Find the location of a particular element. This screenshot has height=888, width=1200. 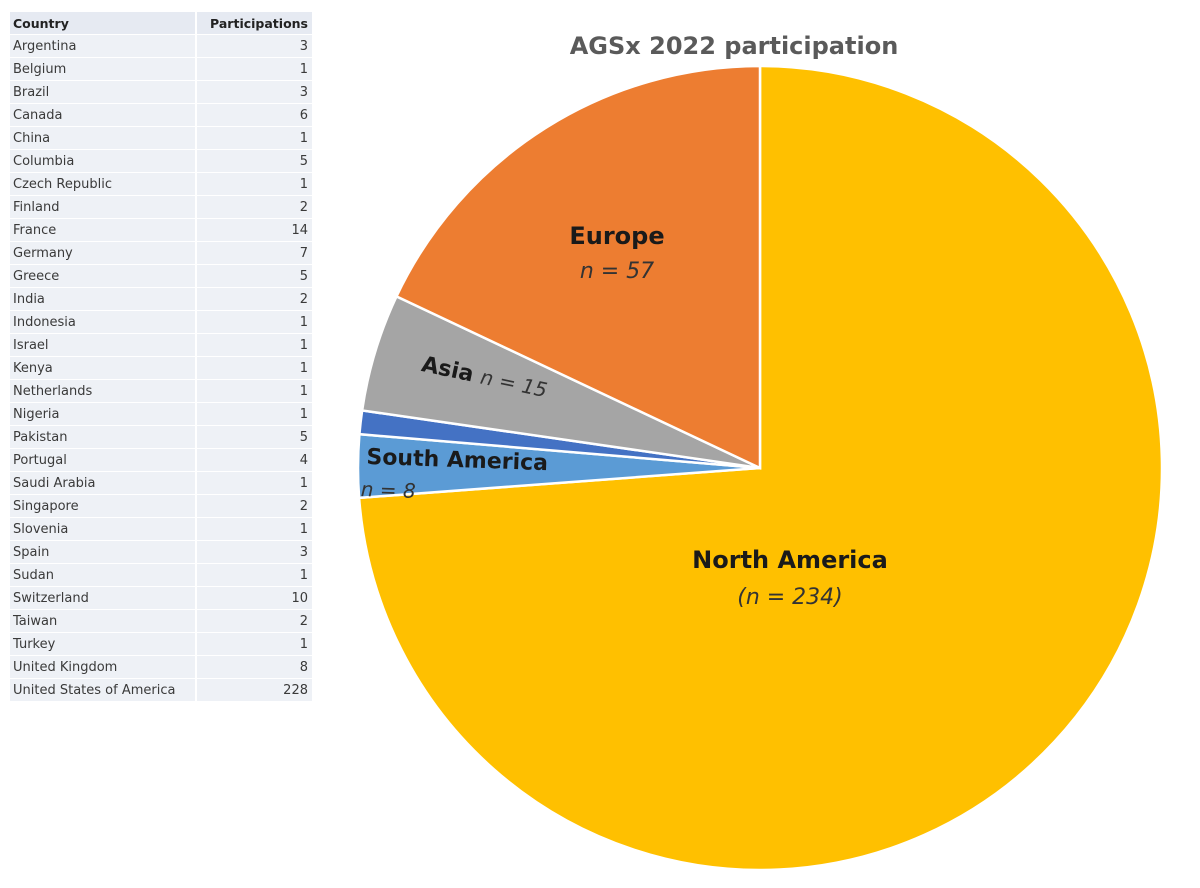

table-row: Finland 2 is located at coordinates (161, 207).